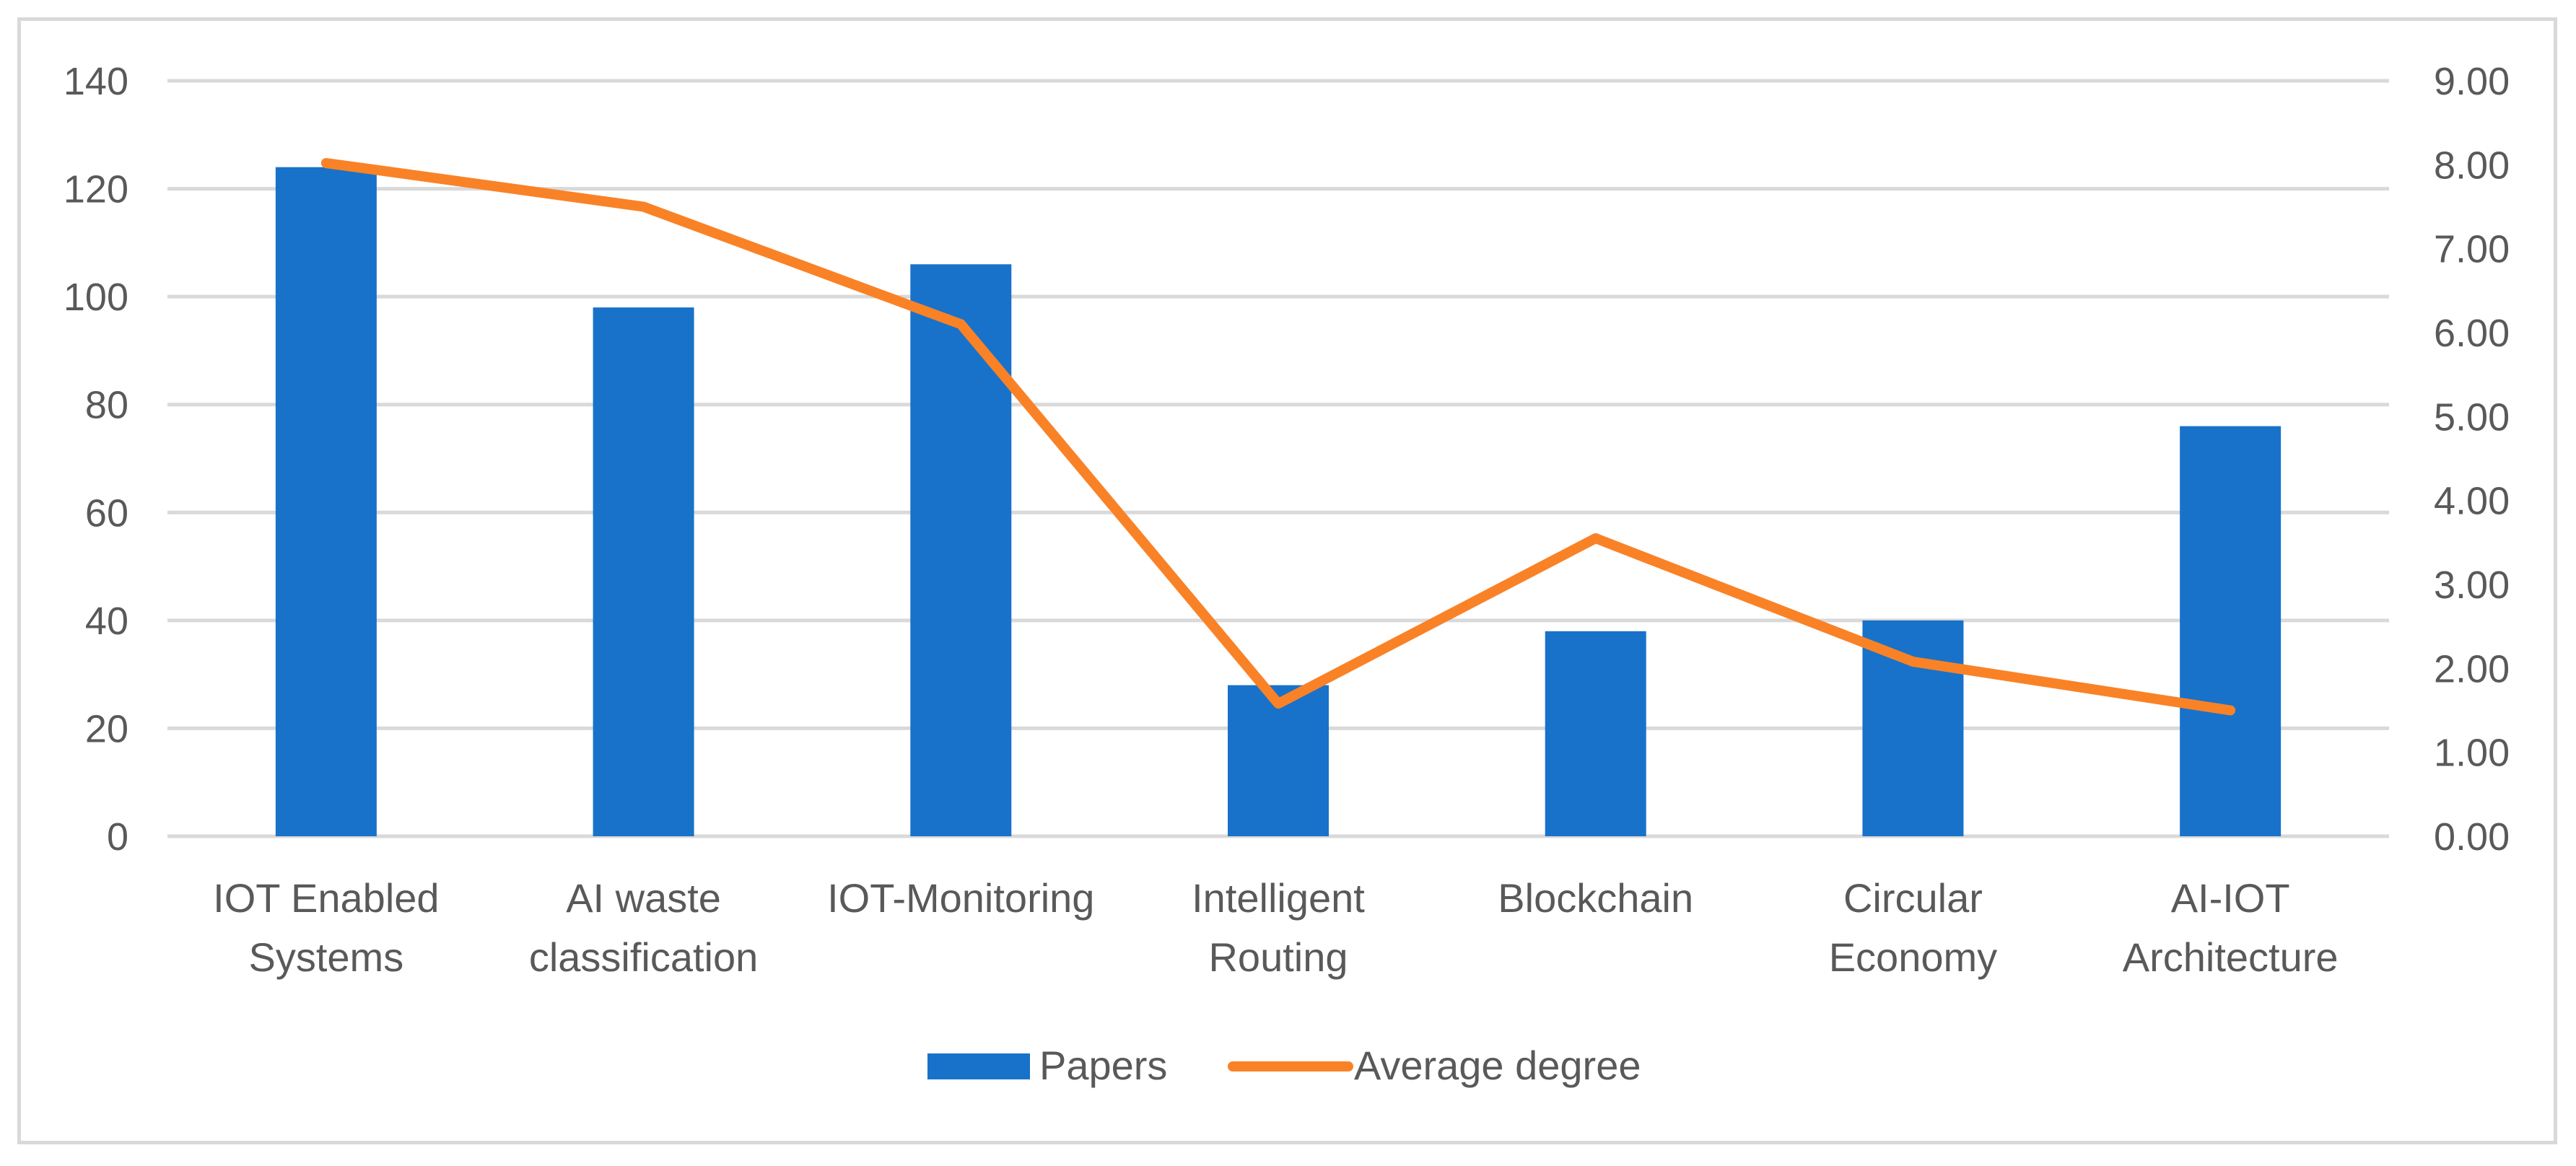  I want to click on category-label: IOT-Monitoring, so click(960, 898).